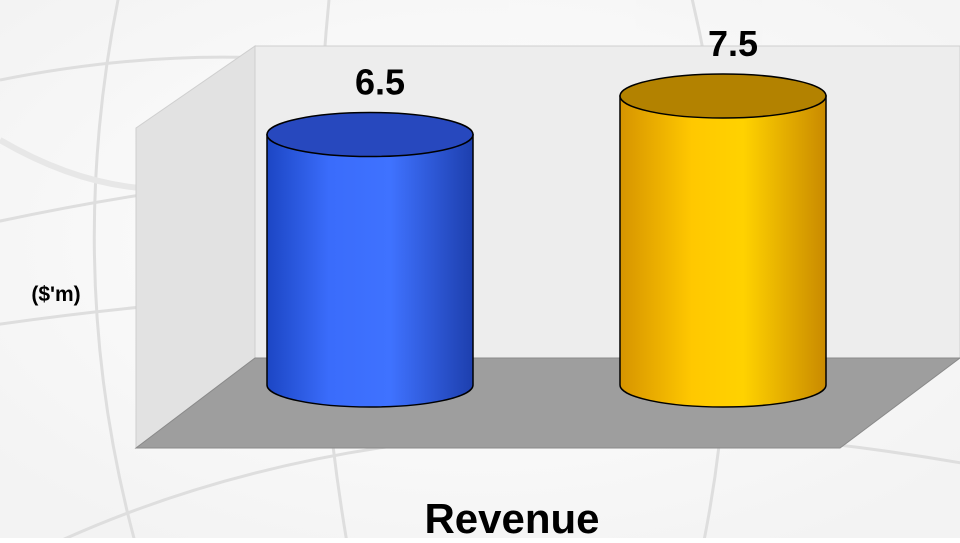  Describe the element at coordinates (733, 43) in the screenshot. I see `value-label: 7.5` at that location.